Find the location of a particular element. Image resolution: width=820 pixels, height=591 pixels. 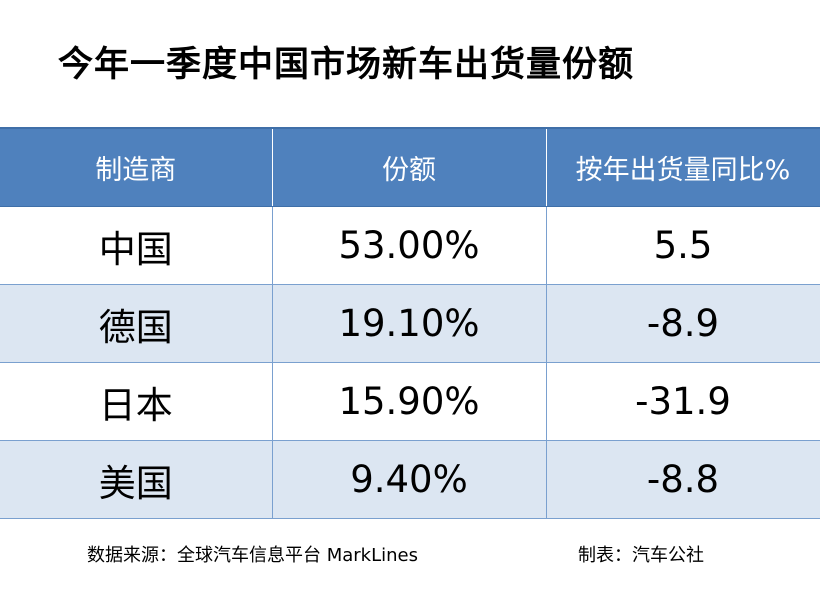

column-header-share: 份额 is located at coordinates (409, 167).